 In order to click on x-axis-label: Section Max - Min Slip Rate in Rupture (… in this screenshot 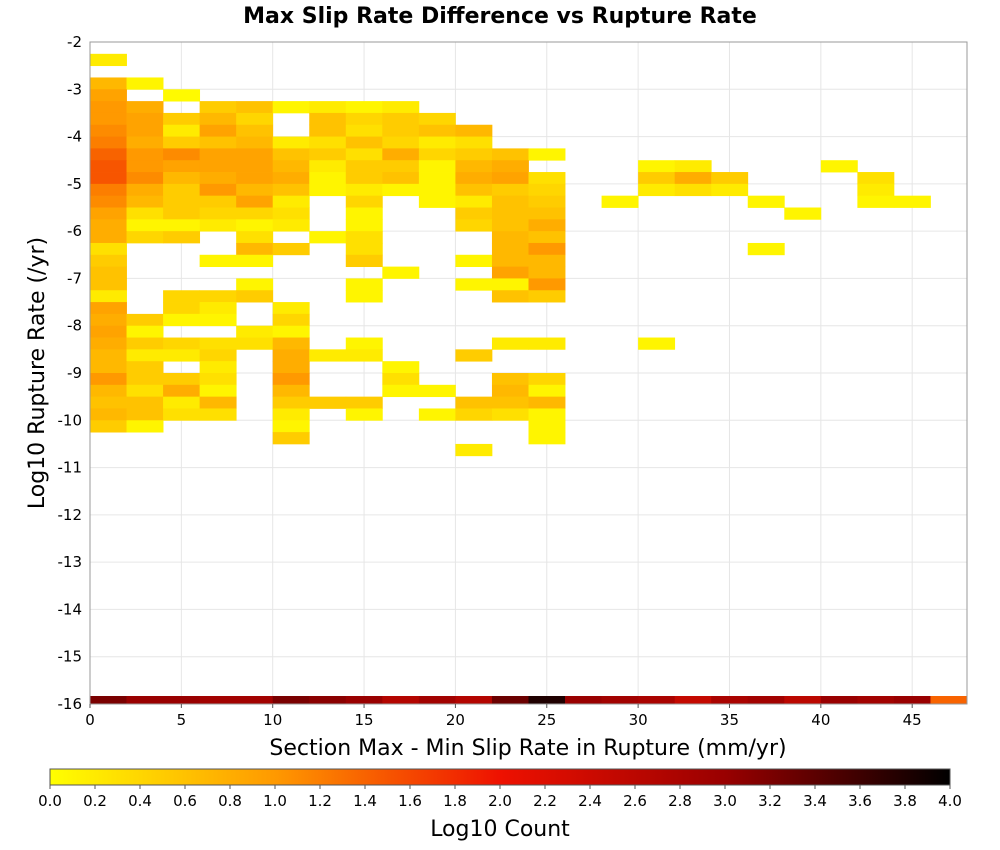, I will do `click(527, 748)`.